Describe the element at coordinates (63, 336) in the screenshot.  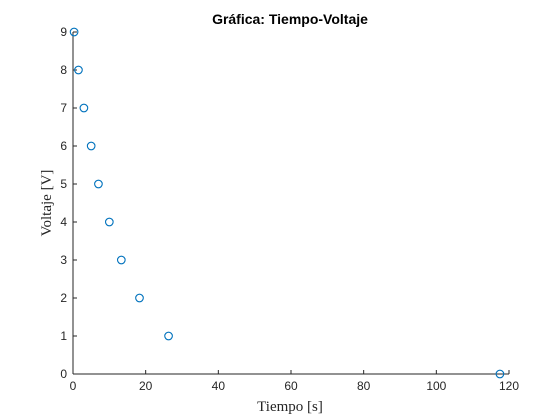
I see `y-tick-label: 1` at that location.